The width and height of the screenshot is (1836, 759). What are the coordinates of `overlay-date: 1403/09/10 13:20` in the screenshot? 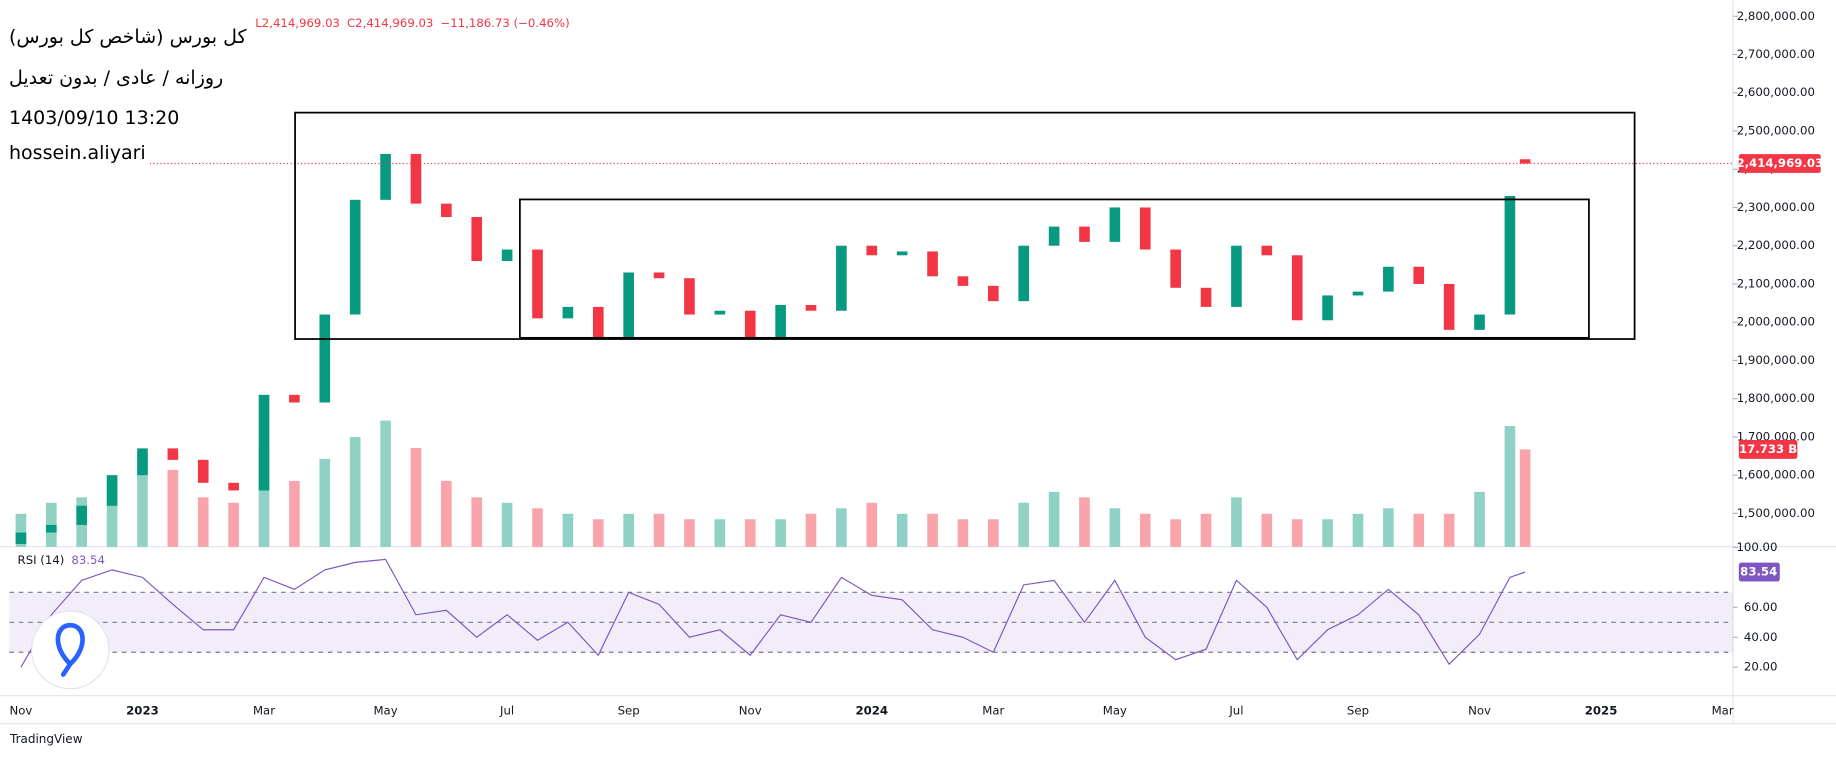 It's located at (96, 118).